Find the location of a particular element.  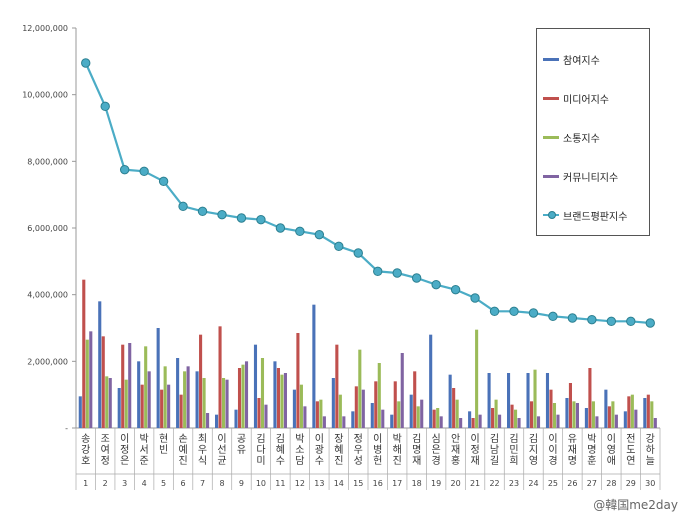

legend-item: 미디어지수 is located at coordinates (576, 98).